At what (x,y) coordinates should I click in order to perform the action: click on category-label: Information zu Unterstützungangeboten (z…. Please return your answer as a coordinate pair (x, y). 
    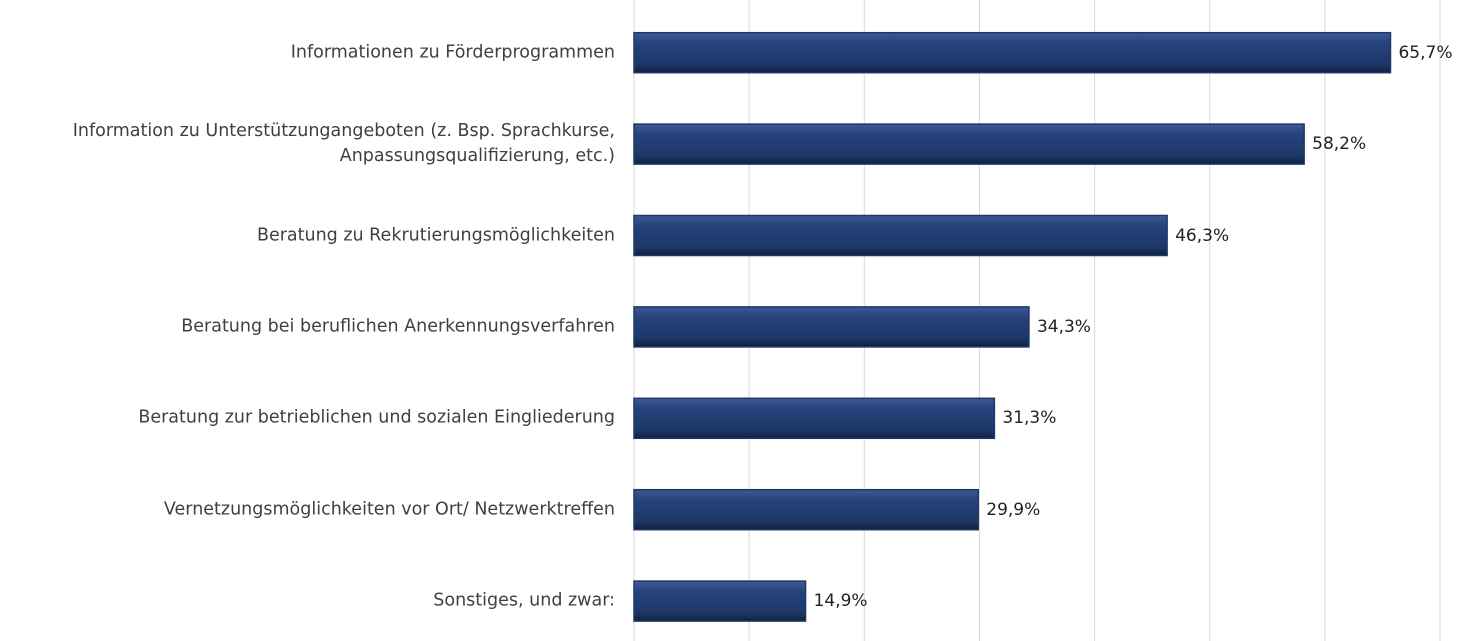
    Looking at the image, I should click on (343, 144).